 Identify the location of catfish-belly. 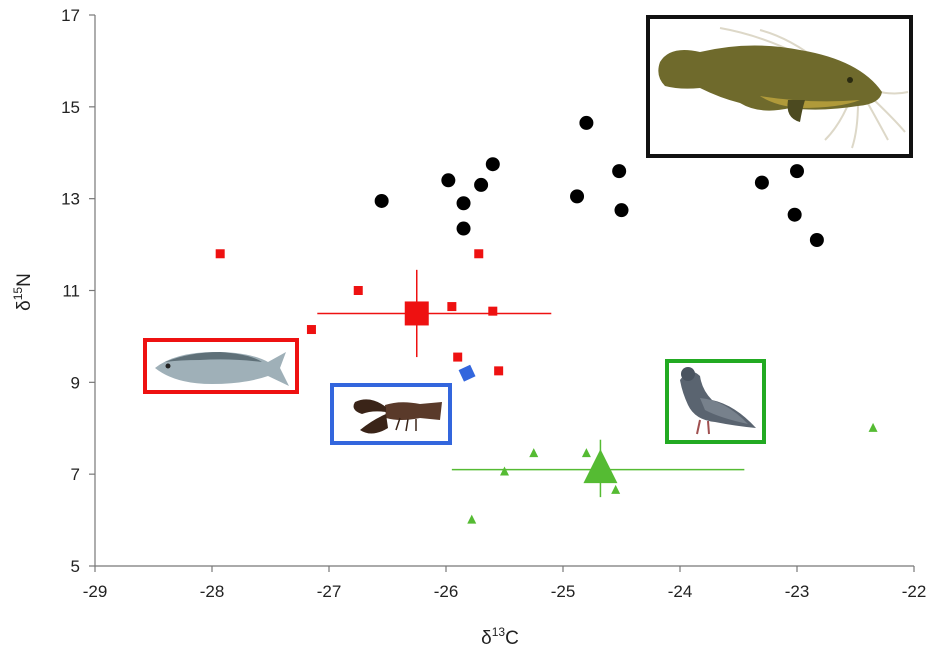
(810, 102).